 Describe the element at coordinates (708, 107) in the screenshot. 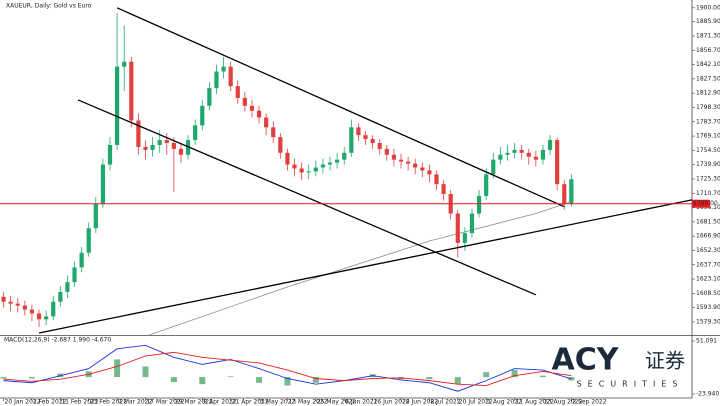

I see `y-tick-label: 1798.30` at that location.